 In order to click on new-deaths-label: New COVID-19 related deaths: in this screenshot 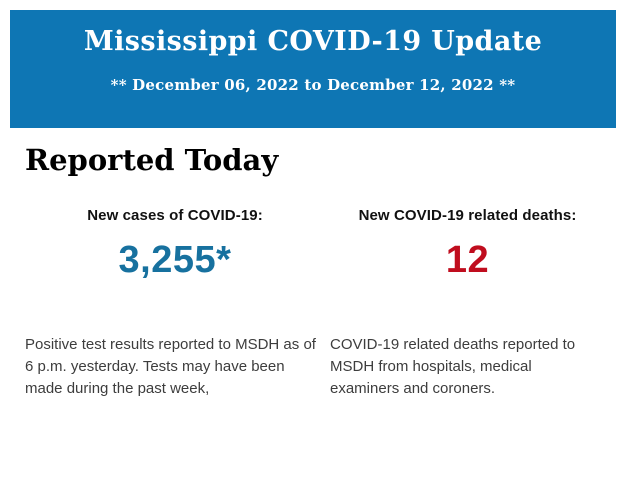, I will do `click(467, 216)`.